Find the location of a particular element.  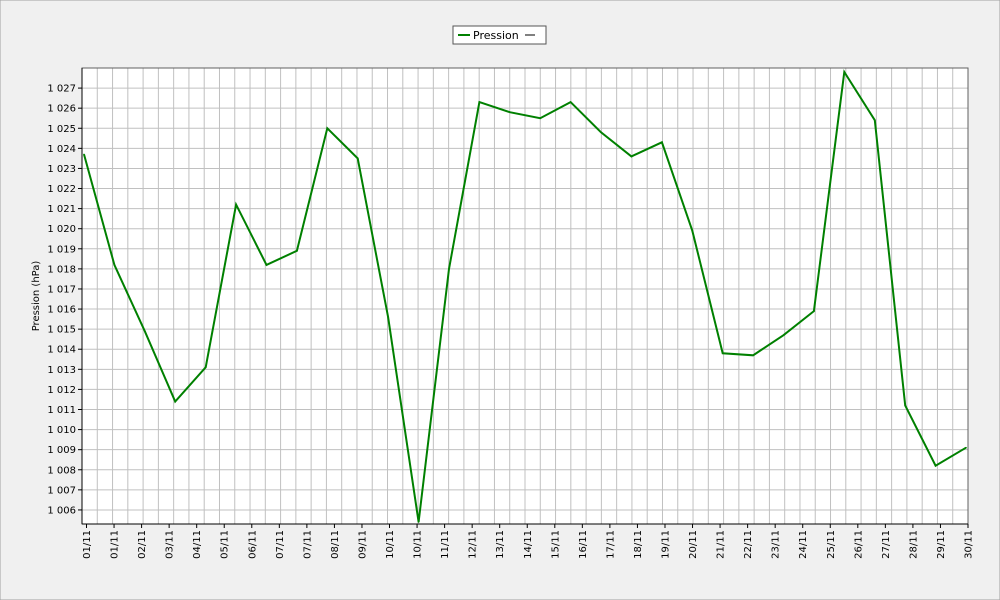

x-tick-label: 22/11 is located at coordinates (748, 544).